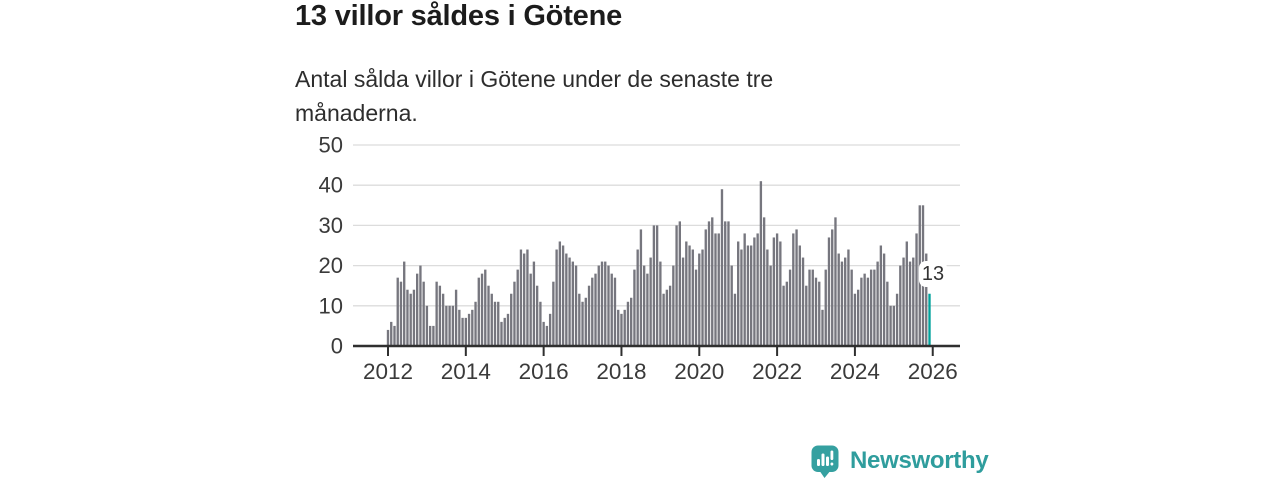 The height and width of the screenshot is (480, 1280). Describe the element at coordinates (919, 460) in the screenshot. I see `brand-name: Newsworthy` at that location.